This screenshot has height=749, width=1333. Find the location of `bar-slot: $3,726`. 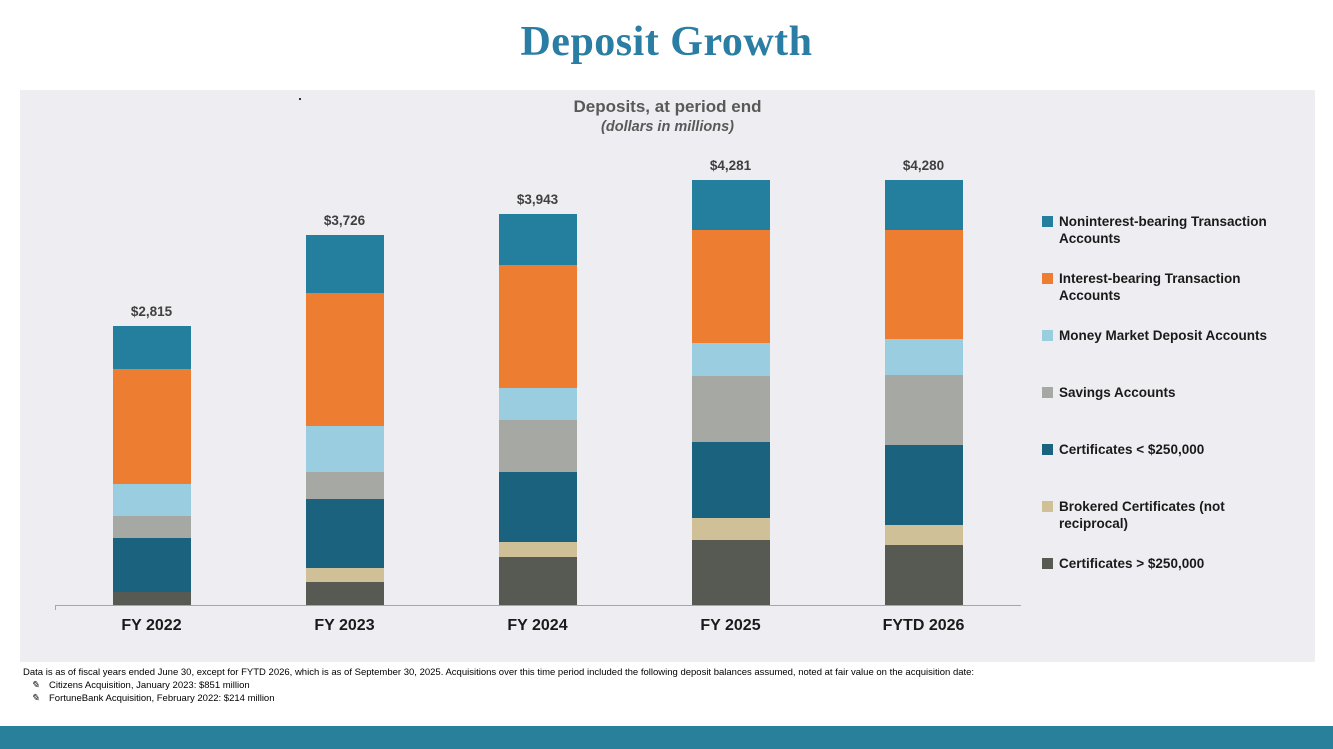

bar-slot: $3,726 is located at coordinates (344, 347).